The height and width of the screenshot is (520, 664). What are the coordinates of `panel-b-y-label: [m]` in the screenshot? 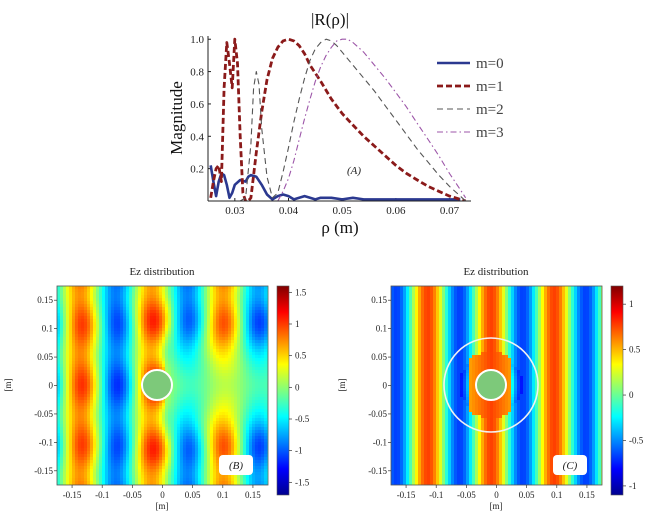 It's located at (8, 385).